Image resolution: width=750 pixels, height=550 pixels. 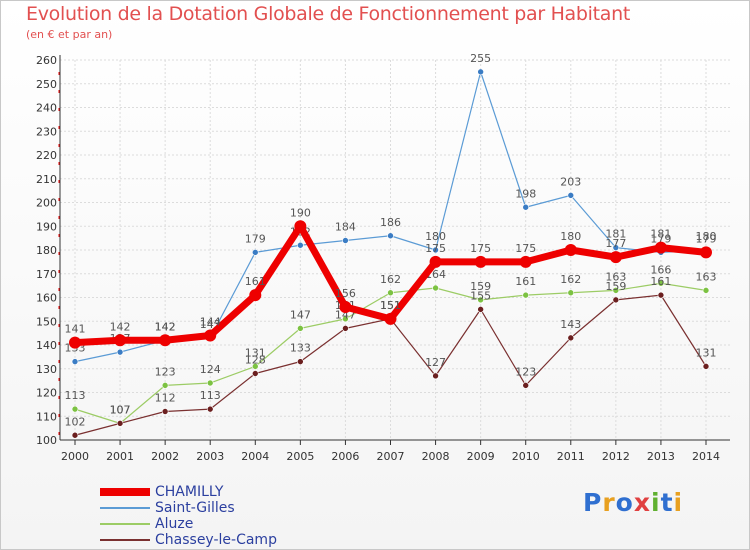 I want to click on y-tick-label: 130, so click(x=46, y=369).